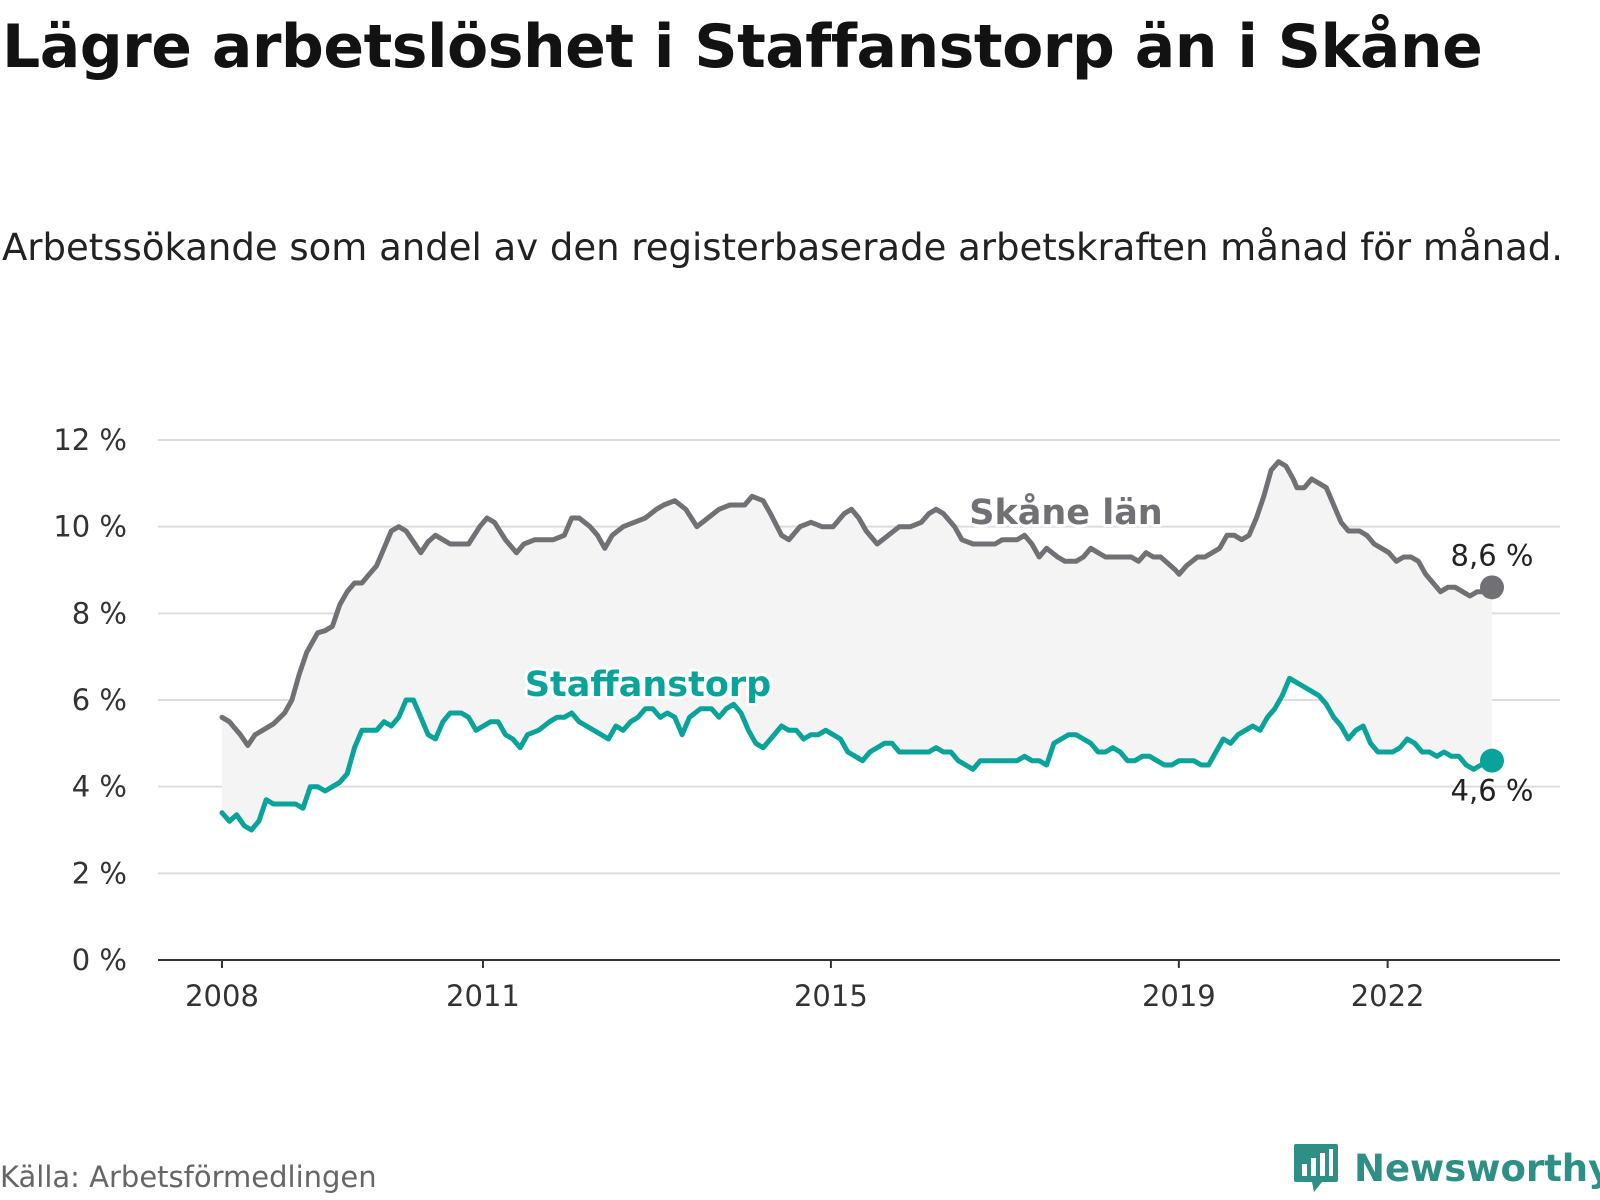  I want to click on y-tick-label: 10 %, so click(90, 527).